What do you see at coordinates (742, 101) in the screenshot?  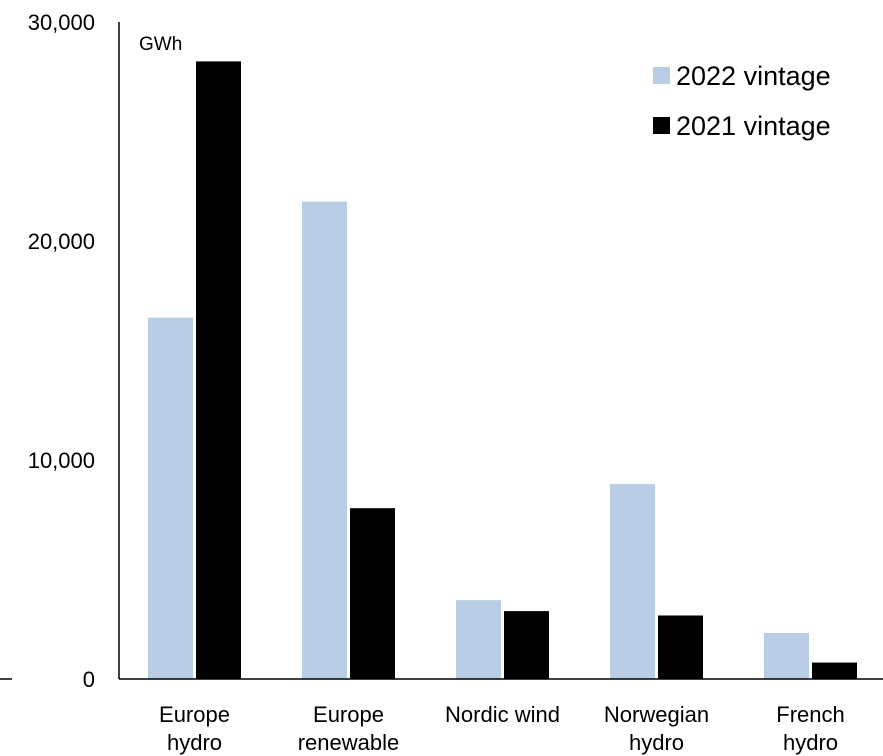 I see `legend: 2022 vintage 2021 vintage` at bounding box center [742, 101].